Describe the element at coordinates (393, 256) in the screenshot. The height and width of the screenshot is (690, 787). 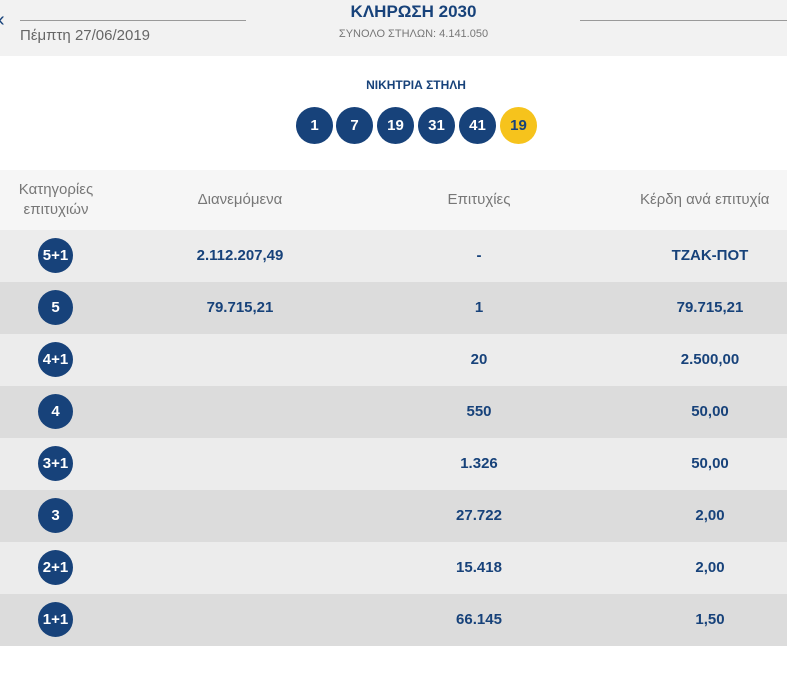
I see `table-row: 5+1 2.112.207,49 - ΤΖΑΚ-ΠΟΤ` at that location.